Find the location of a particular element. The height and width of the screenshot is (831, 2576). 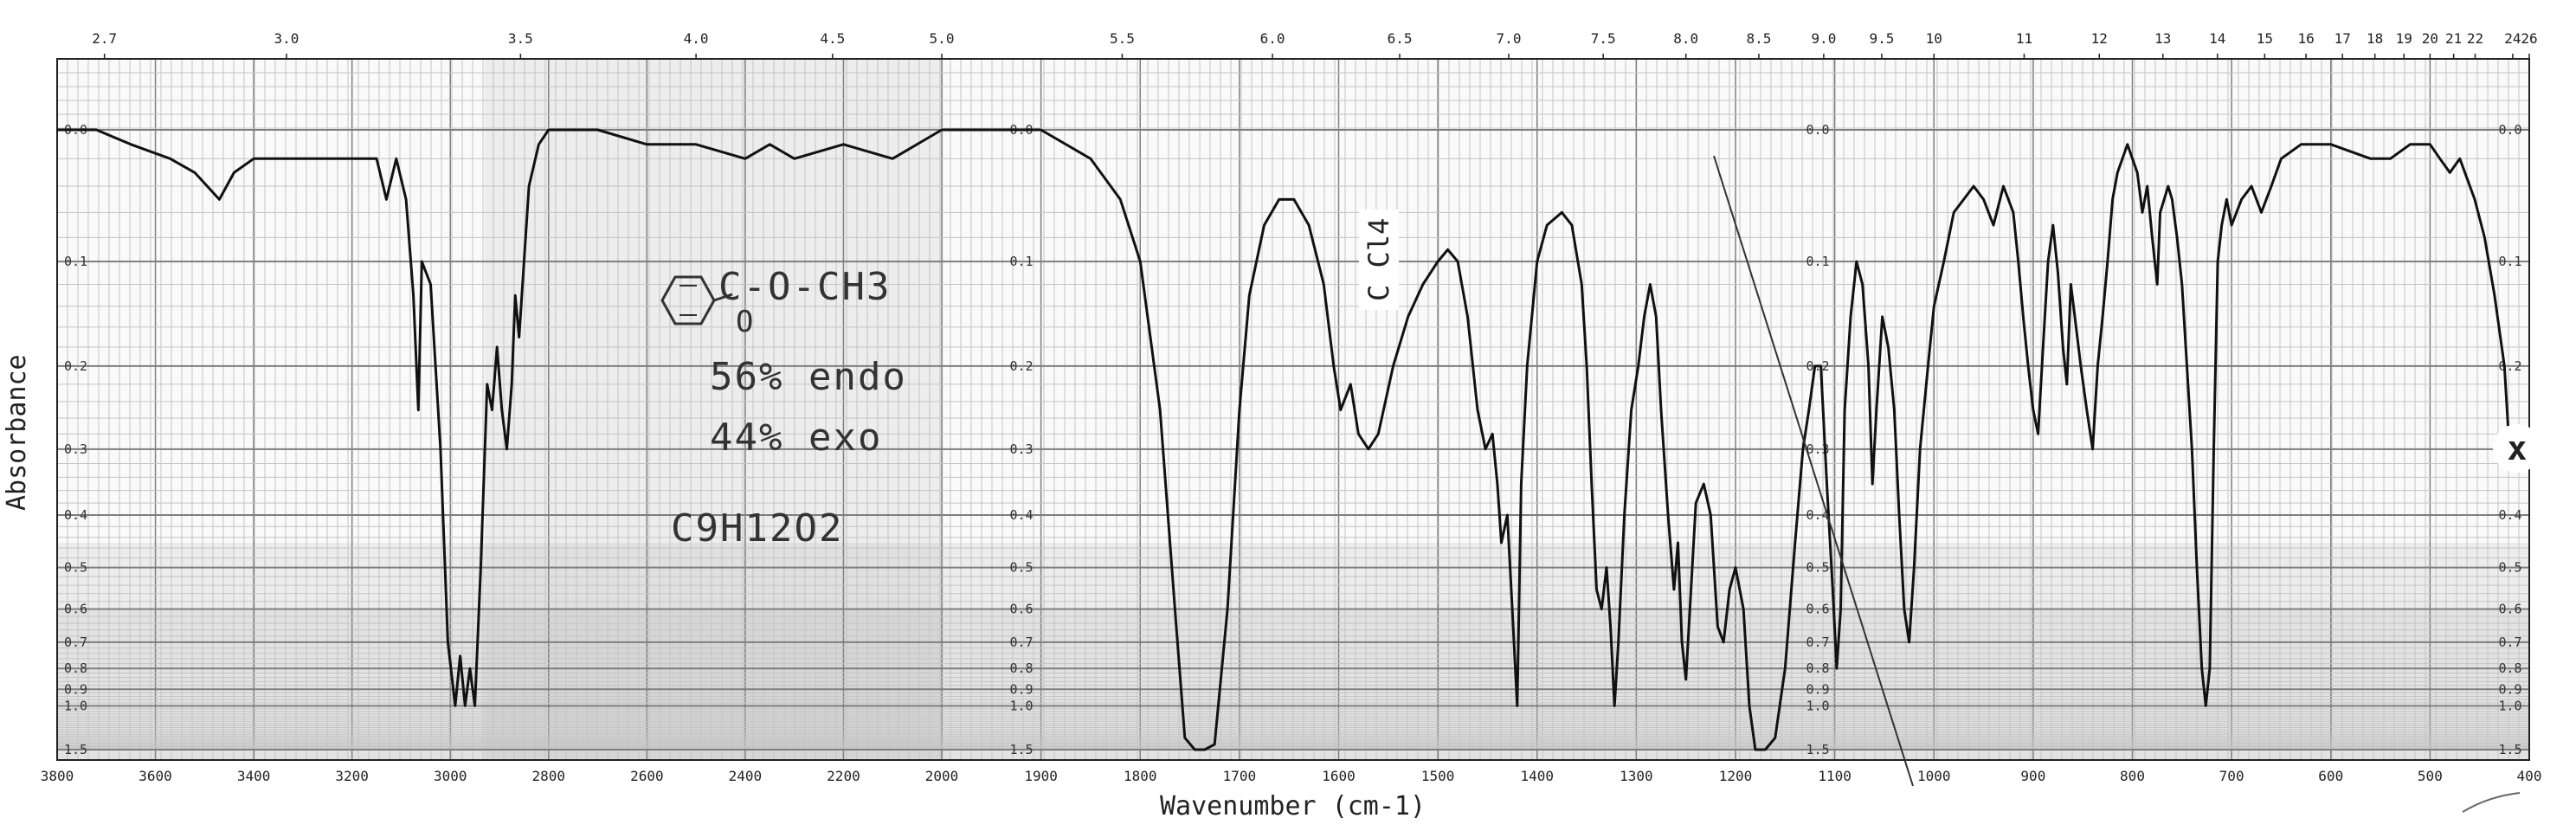

x-tick-label: 1700 is located at coordinates (1240, 776).